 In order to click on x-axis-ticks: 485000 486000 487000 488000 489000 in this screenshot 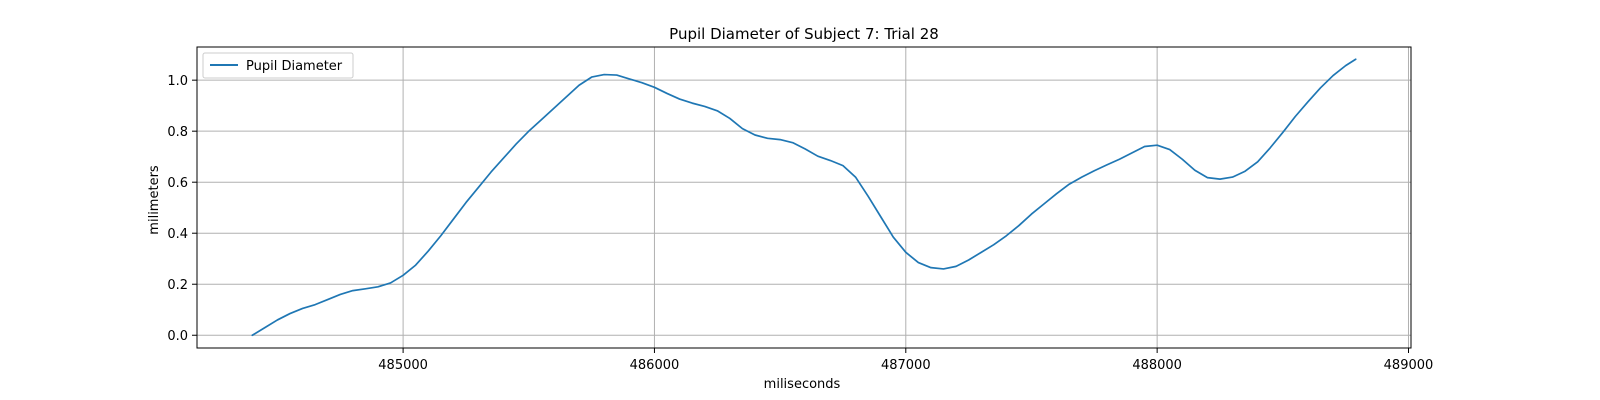, I will do `click(905, 360)`.